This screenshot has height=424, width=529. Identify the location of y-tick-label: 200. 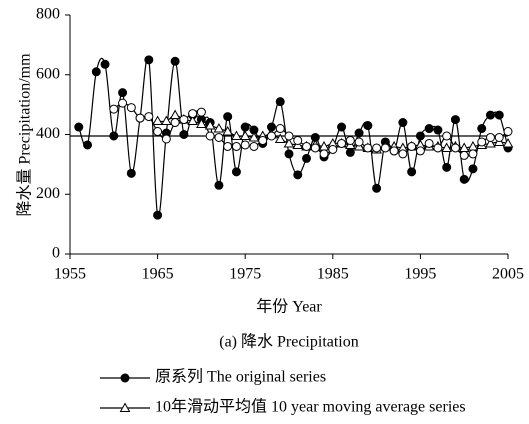
(48, 193).